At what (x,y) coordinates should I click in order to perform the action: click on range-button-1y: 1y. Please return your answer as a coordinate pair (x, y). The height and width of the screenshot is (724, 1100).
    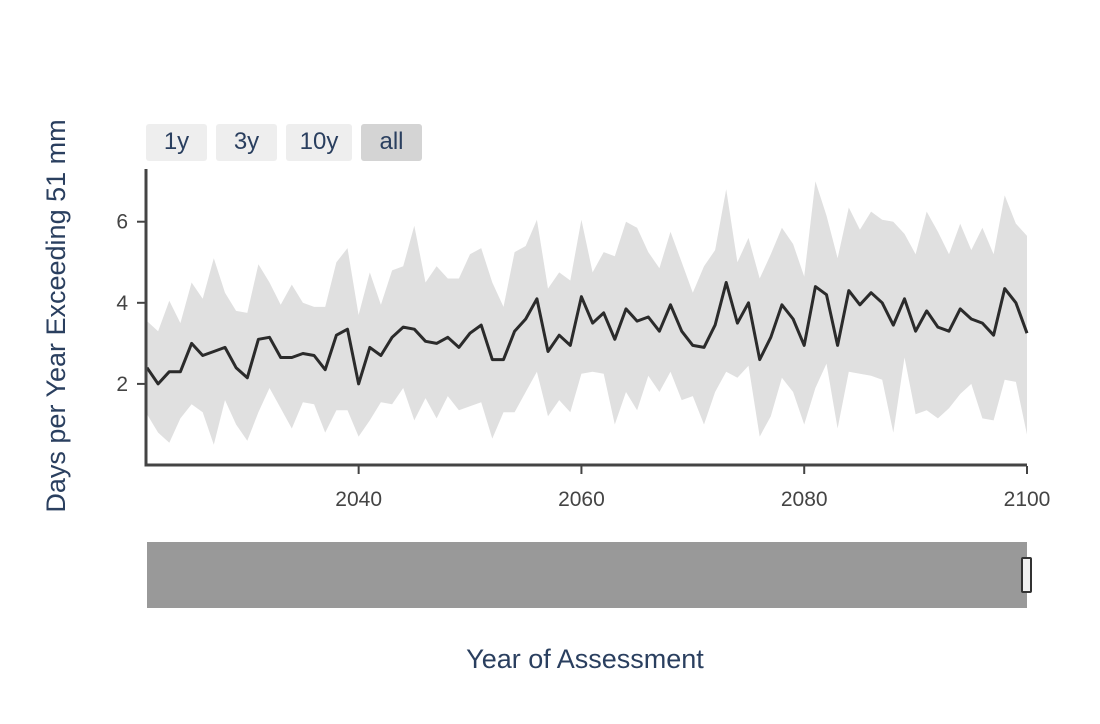
    Looking at the image, I should click on (176, 142).